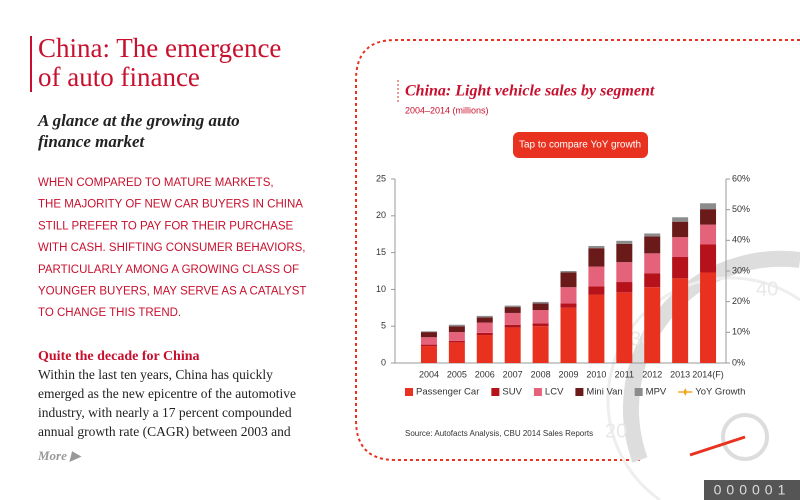 Image resolution: width=800 pixels, height=500 pixels. I want to click on intro-line: WITH CASH. SHIFTING CONSUMER BEHAVIORS,, so click(172, 248).